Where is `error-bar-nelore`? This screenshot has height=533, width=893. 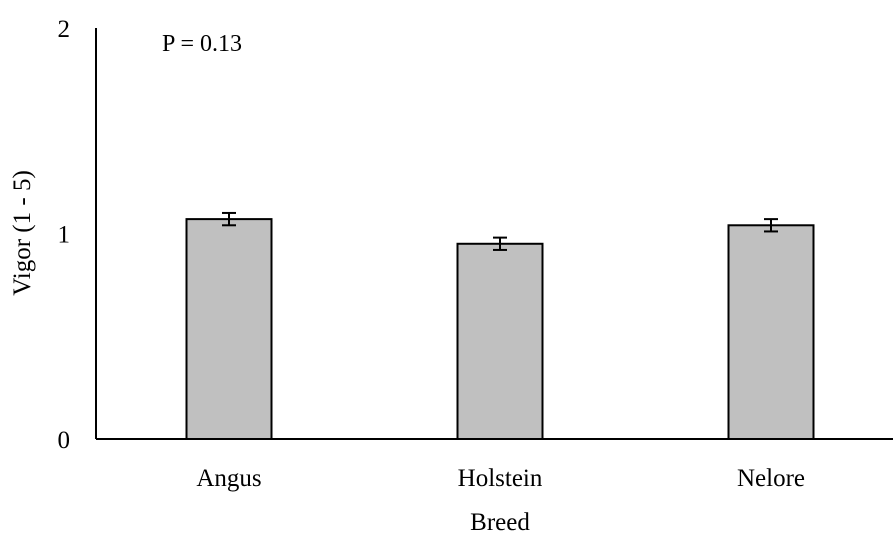 error-bar-nelore is located at coordinates (771, 225).